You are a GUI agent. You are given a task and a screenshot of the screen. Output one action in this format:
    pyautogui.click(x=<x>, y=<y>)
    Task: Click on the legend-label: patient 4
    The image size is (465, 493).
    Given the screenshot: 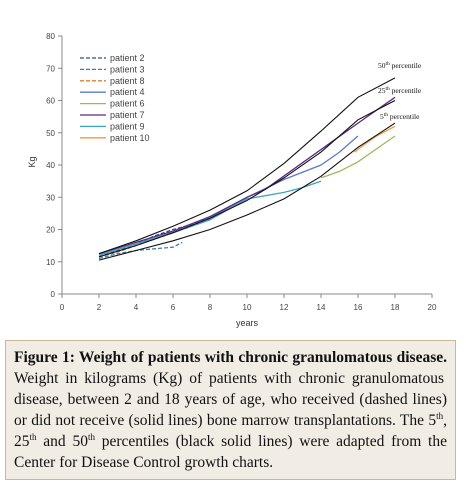 What is the action you would take?
    pyautogui.click(x=127, y=92)
    